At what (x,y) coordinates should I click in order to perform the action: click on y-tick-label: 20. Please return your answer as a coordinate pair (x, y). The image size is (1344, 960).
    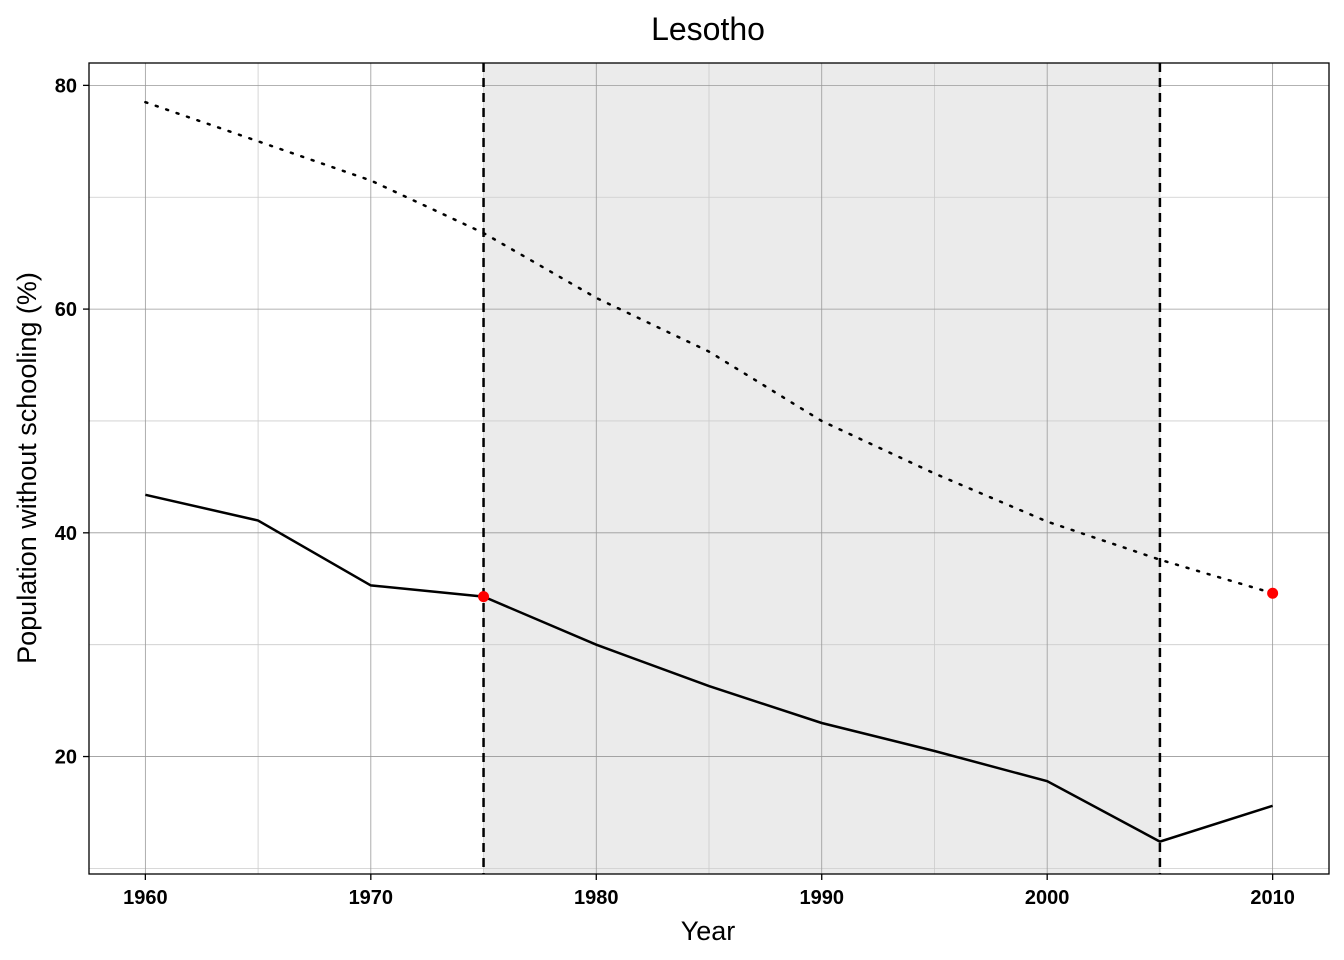
    Looking at the image, I should click on (66, 758).